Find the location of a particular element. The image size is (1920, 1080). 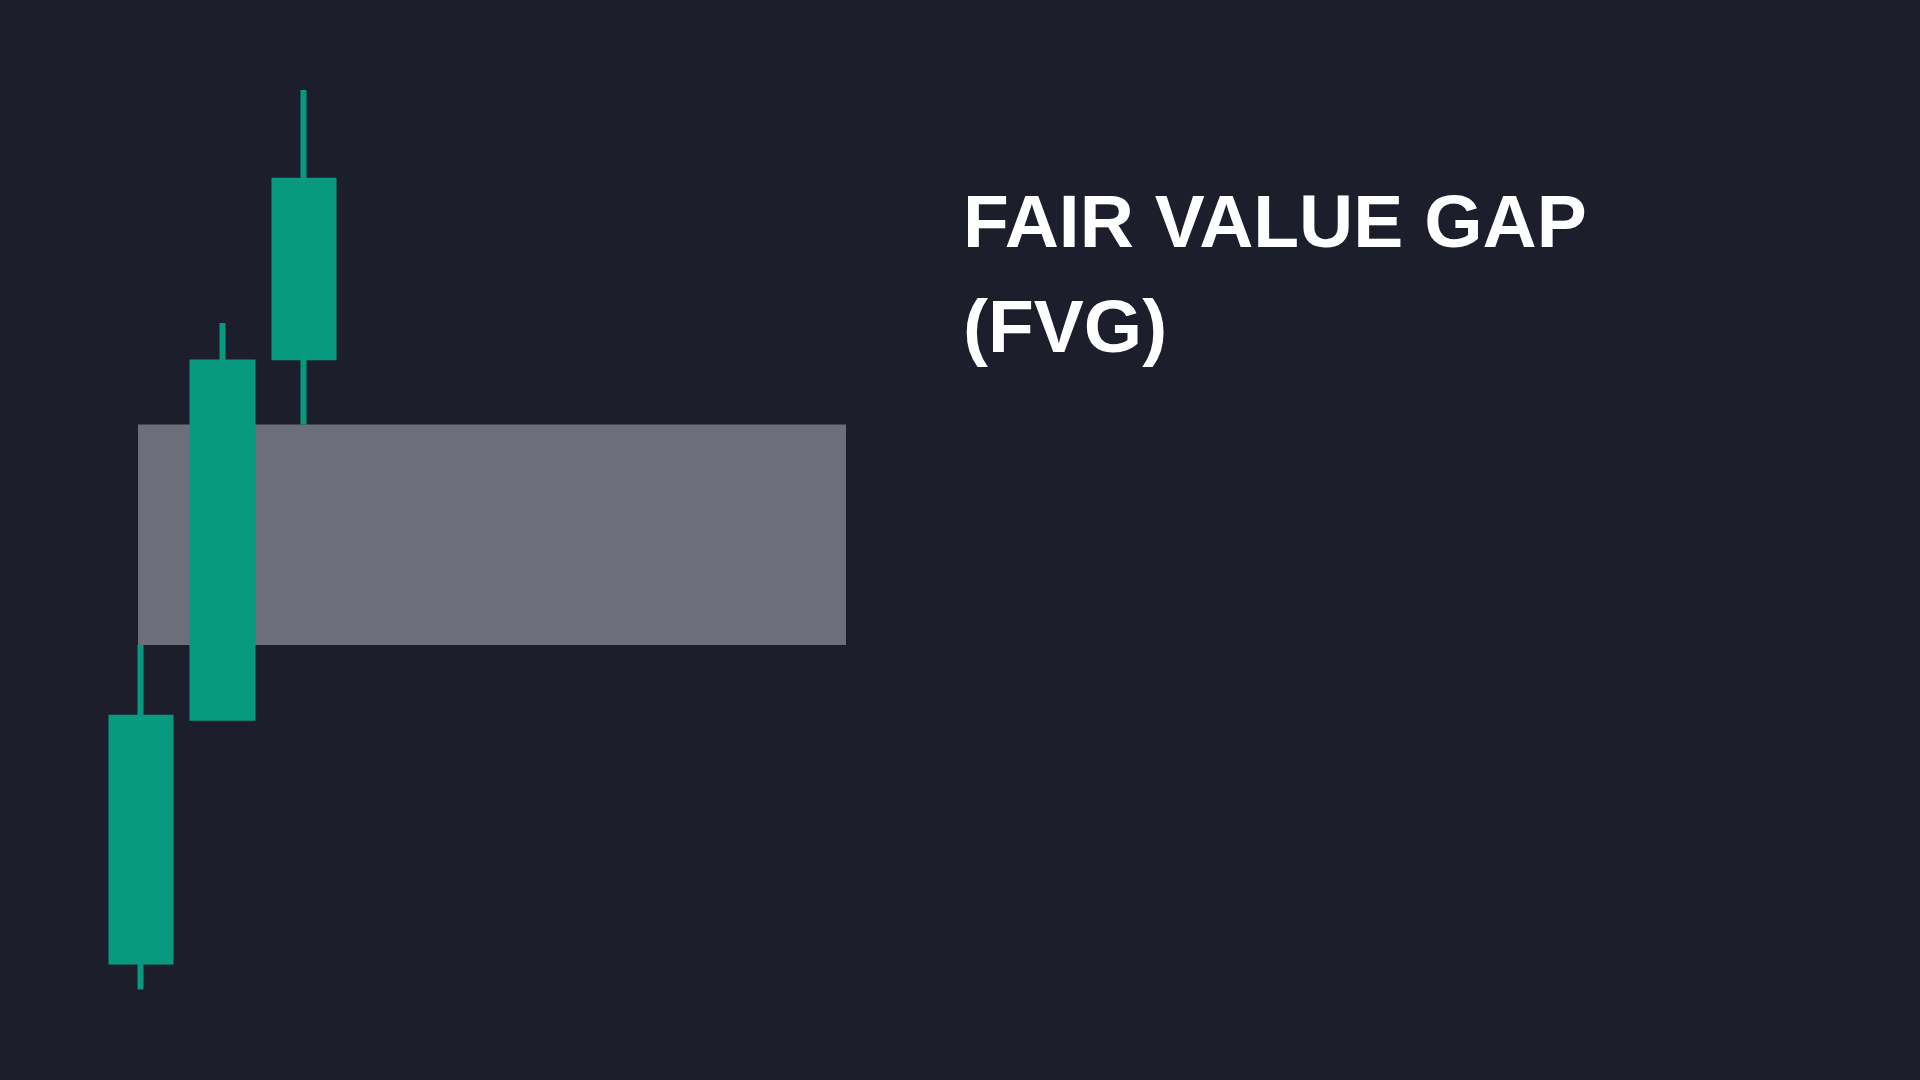

text: FAIR VALUE GAP (FVG) is located at coordinates (1285, 273).